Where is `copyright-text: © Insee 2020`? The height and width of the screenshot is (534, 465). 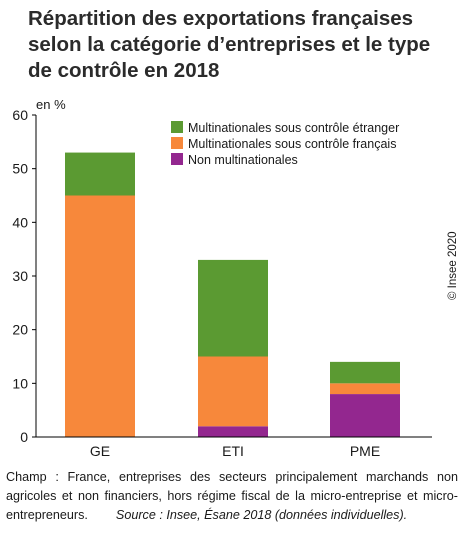
copyright-text: © Insee 2020 is located at coordinates (453, 265).